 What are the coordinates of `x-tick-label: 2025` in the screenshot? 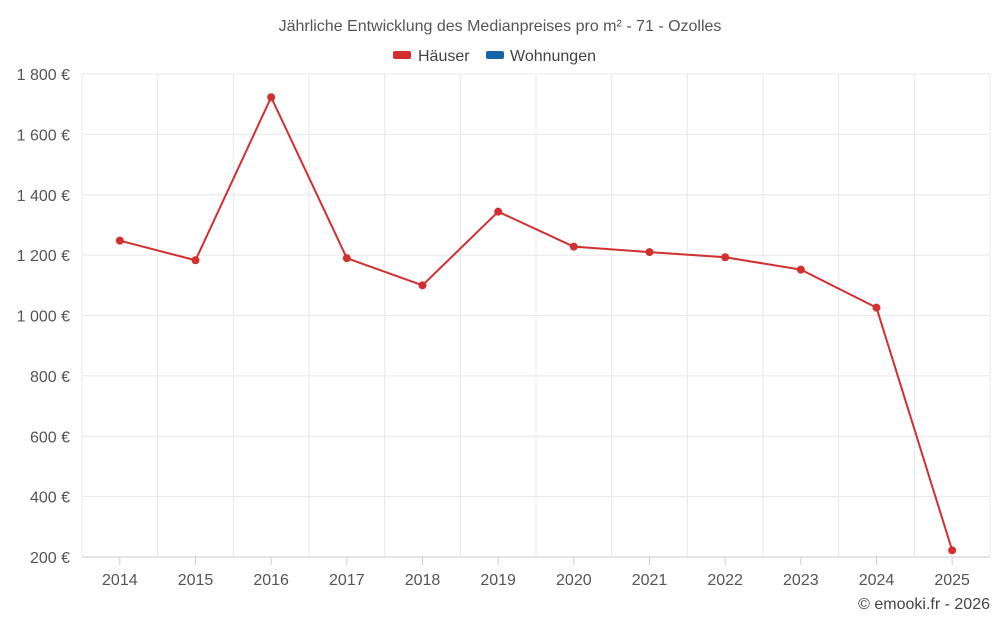 It's located at (952, 580).